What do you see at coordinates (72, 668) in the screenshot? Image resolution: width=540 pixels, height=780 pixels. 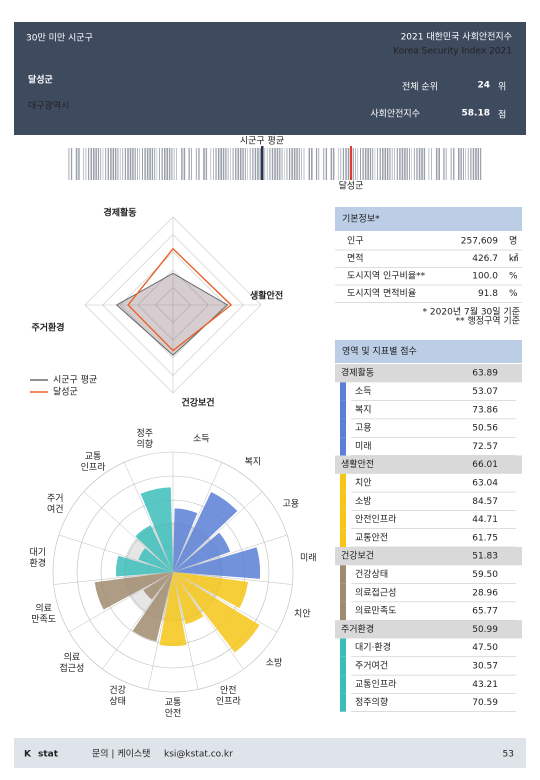 I see `polar-label: 접근성` at bounding box center [72, 668].